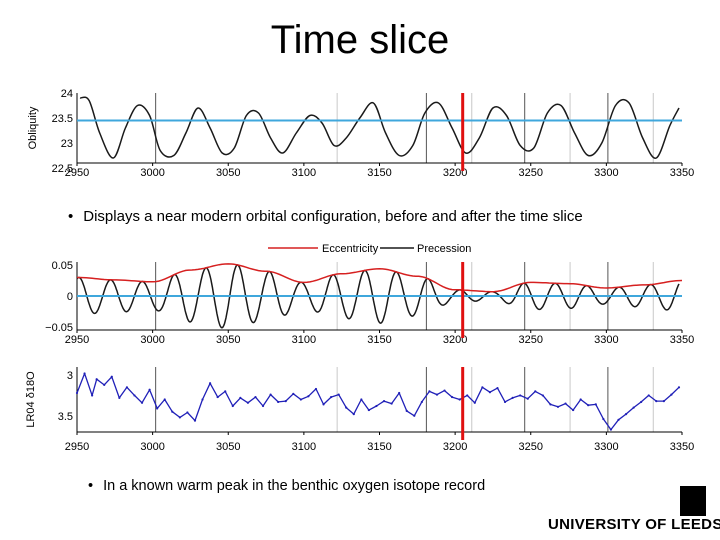 The height and width of the screenshot is (540, 720). I want to click on legend-precession-label: Precession, so click(444, 249).